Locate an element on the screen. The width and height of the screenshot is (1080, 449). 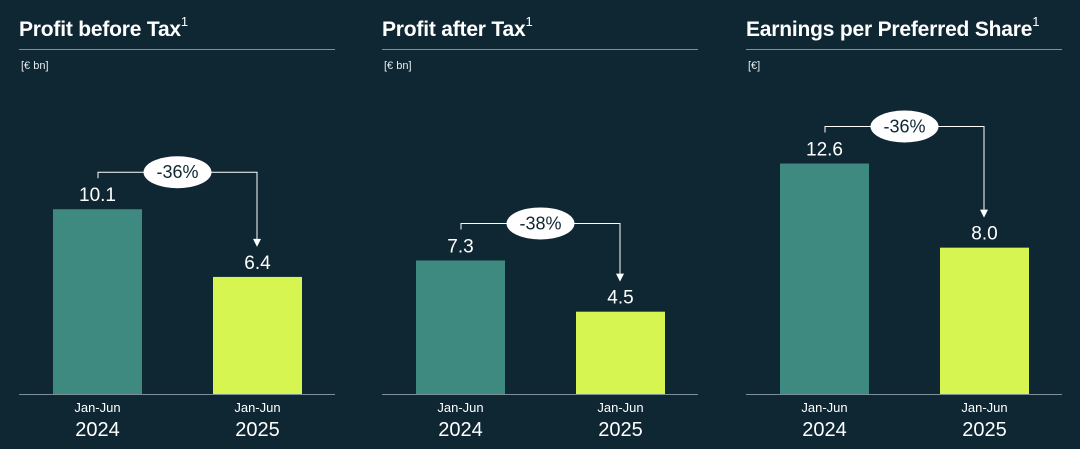
chart-title: Profit before Tax1 is located at coordinates (103, 28).